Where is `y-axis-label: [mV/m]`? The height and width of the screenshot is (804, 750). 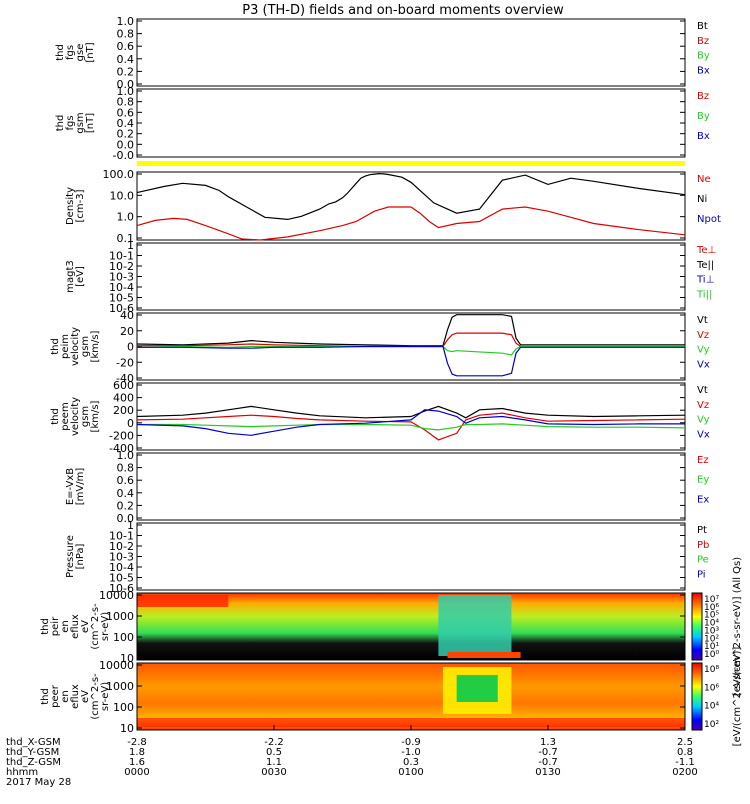
y-axis-label: [mV/m] is located at coordinates (80, 487).